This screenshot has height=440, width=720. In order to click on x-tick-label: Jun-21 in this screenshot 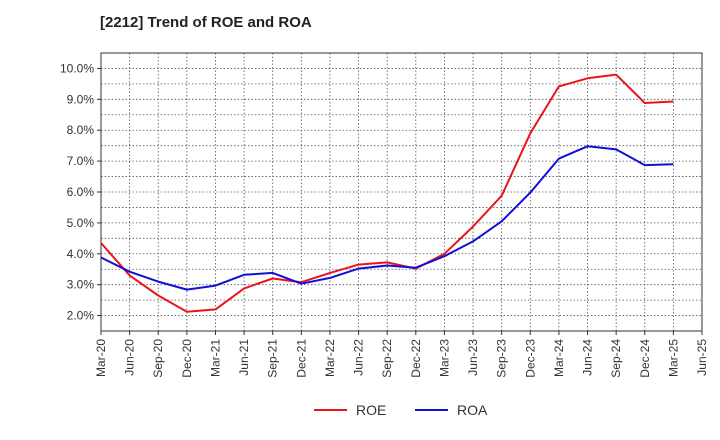, I will do `click(244, 357)`.